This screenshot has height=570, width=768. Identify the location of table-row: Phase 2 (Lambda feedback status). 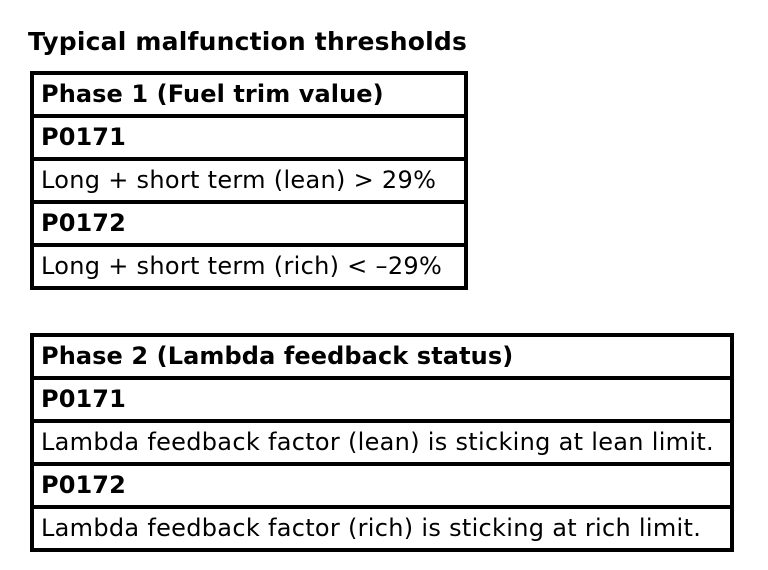
(382, 356).